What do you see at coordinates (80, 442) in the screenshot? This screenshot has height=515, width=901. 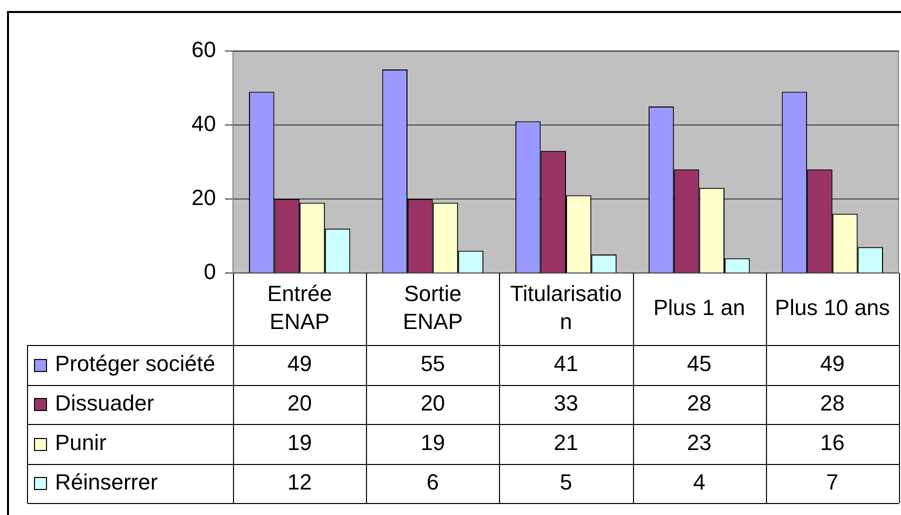 I see `legend-label: Punir` at bounding box center [80, 442].